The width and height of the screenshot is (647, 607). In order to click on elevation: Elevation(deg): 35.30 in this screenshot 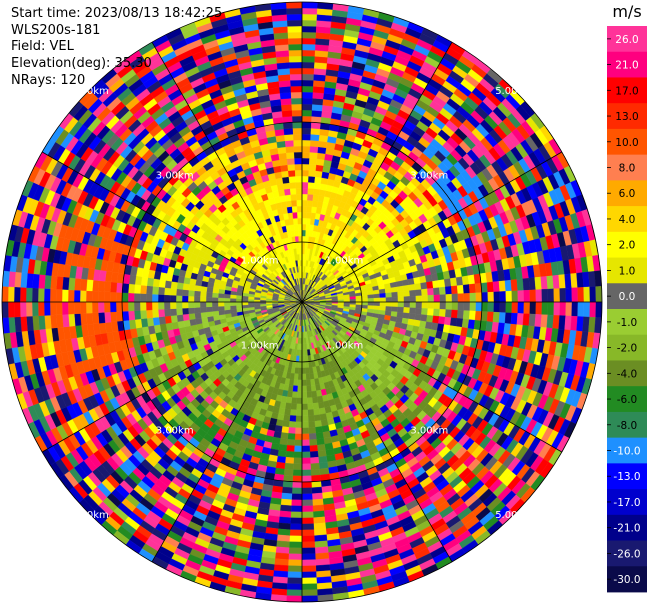, I will do `click(81, 63)`.